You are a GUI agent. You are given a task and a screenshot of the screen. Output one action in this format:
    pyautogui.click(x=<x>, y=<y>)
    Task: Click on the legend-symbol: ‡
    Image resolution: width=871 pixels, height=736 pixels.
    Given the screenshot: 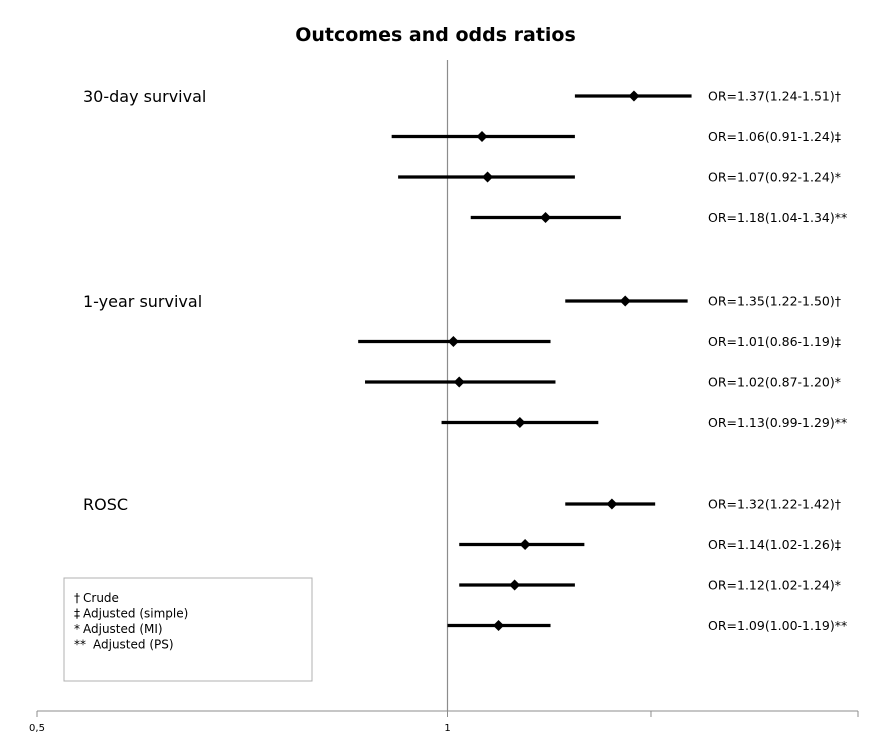 What is the action you would take?
    pyautogui.click(x=77, y=614)
    